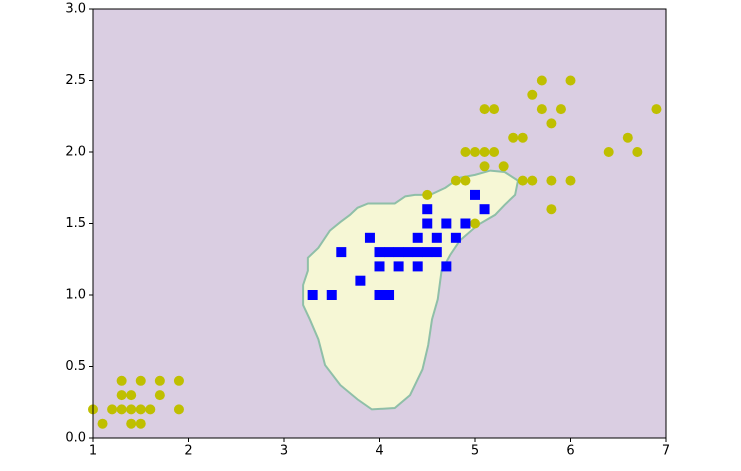  What do you see at coordinates (75, 152) in the screenshot?
I see `y-tick-label: 2.0` at bounding box center [75, 152].